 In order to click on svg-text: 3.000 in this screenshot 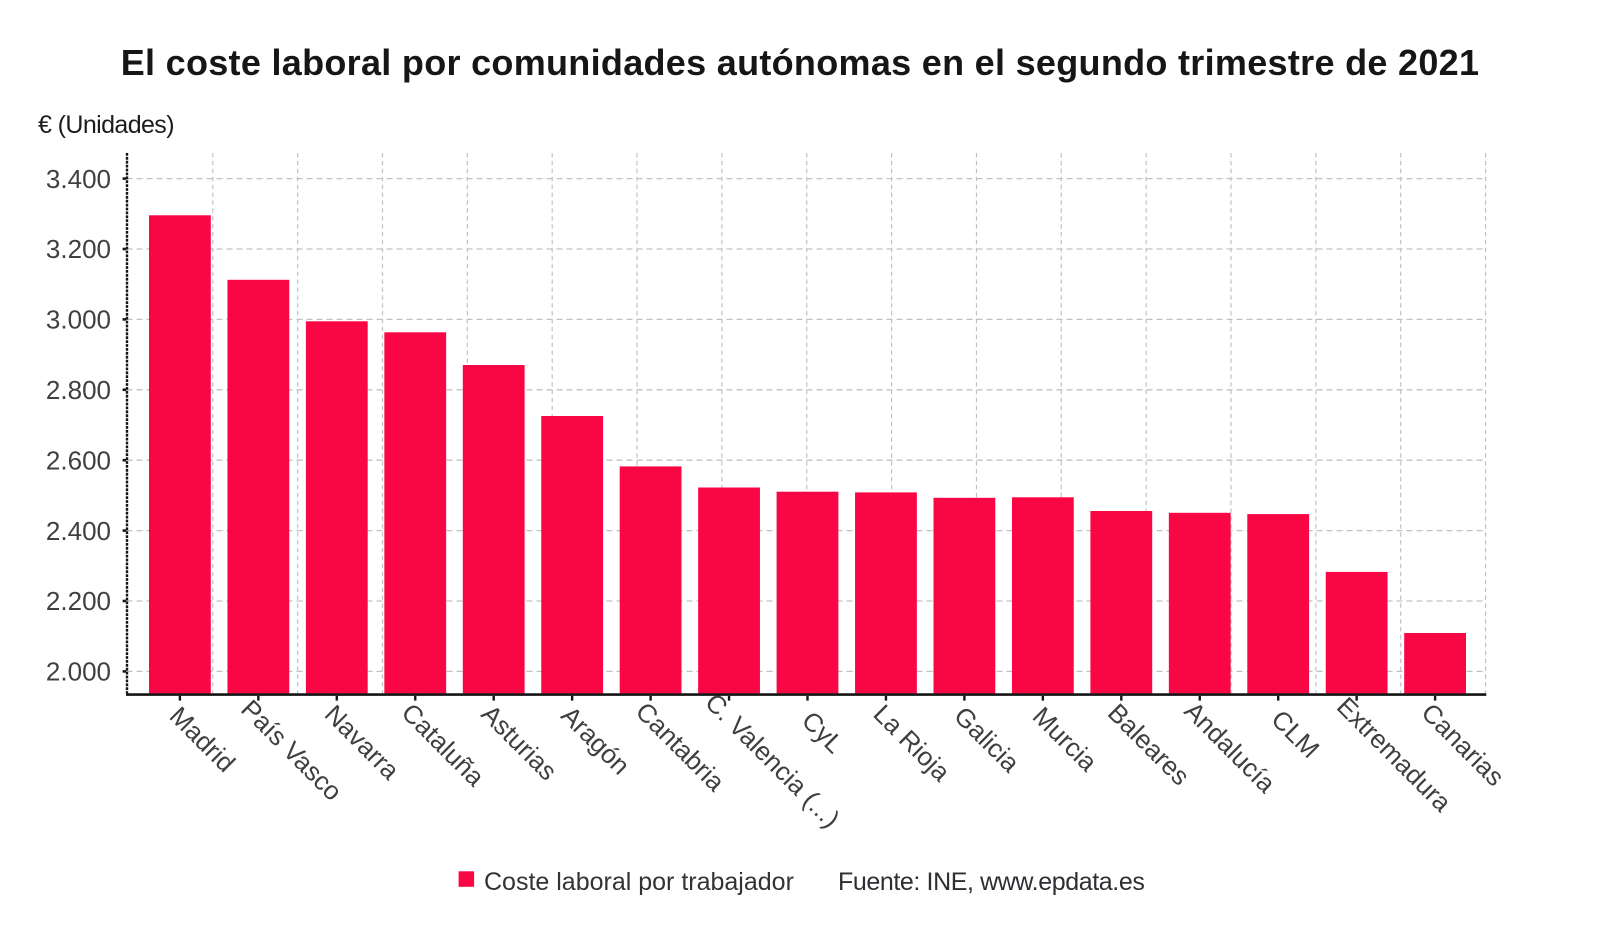, I will do `click(78, 320)`.